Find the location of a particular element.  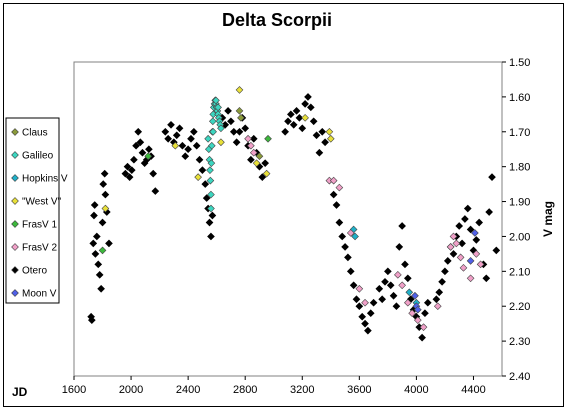

y-tick-label: 2.20 is located at coordinates (519, 307).